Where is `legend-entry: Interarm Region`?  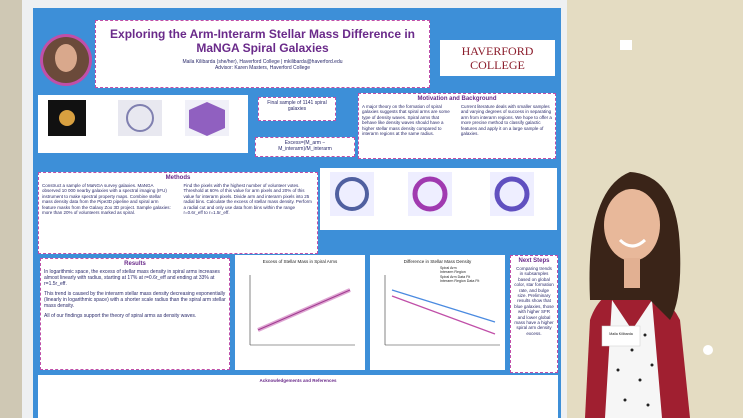
legend-entry: Interarm Region is located at coordinates (453, 272).